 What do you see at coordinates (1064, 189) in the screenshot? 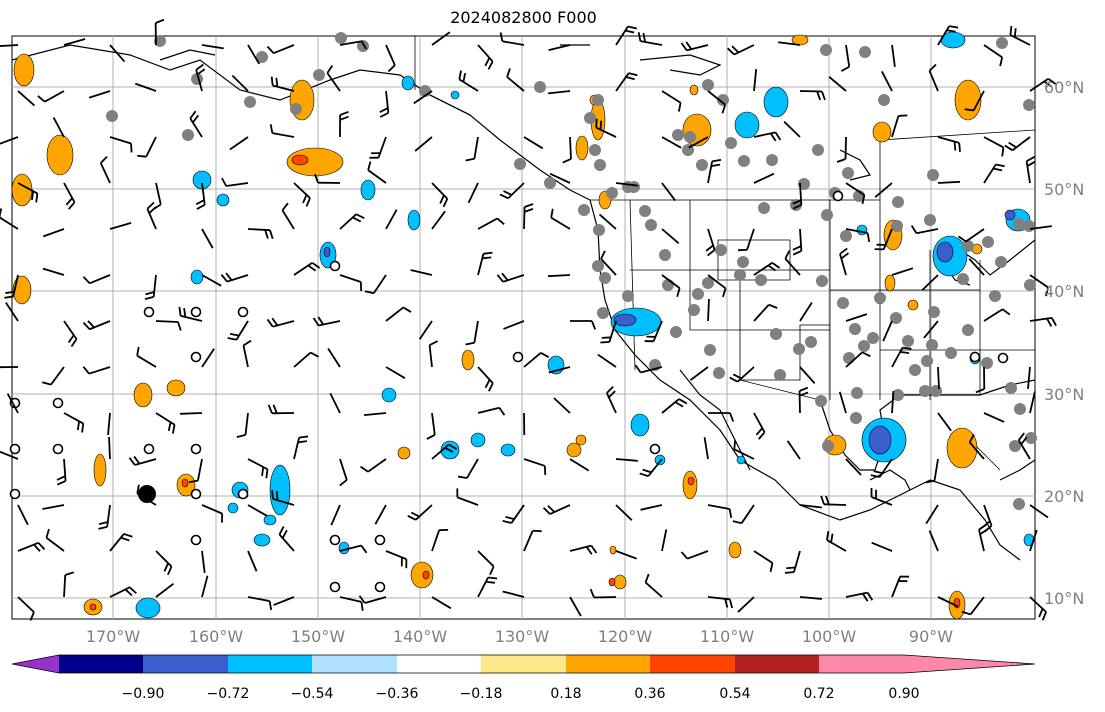
I see `lat-label: 50°N` at bounding box center [1064, 189].